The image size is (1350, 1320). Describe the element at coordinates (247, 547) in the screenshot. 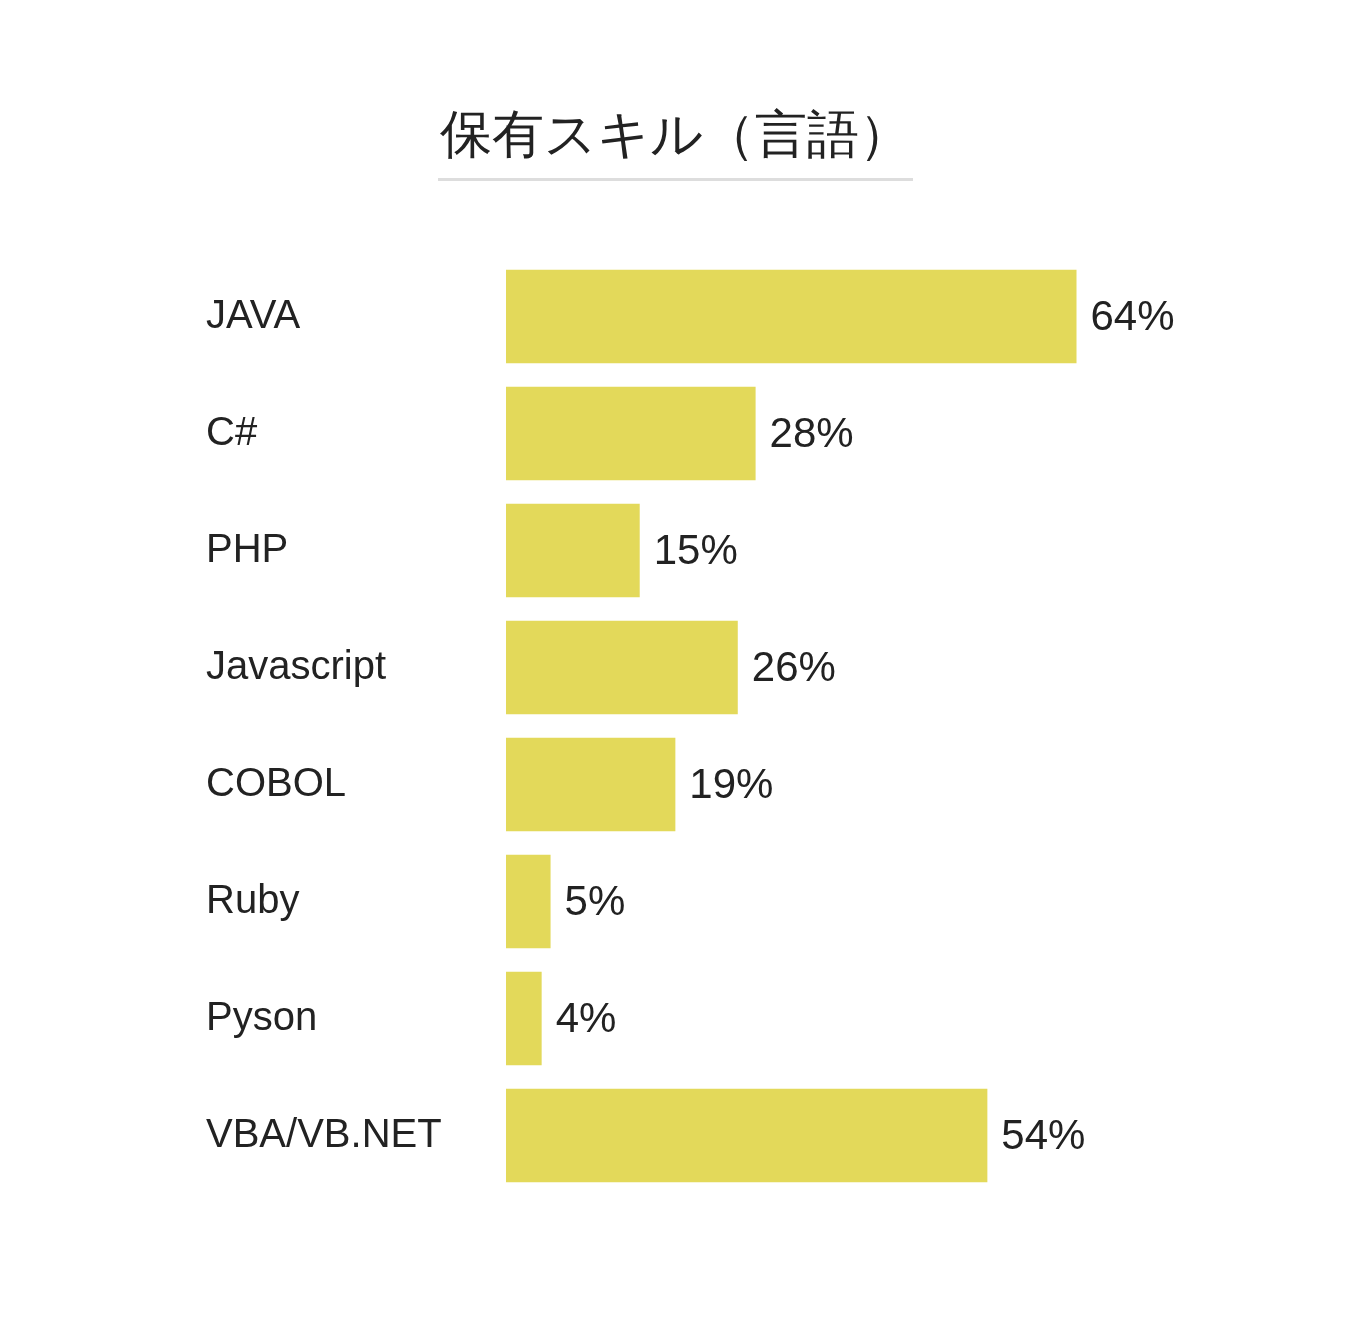

I see `y-tick-label: PHP` at that location.